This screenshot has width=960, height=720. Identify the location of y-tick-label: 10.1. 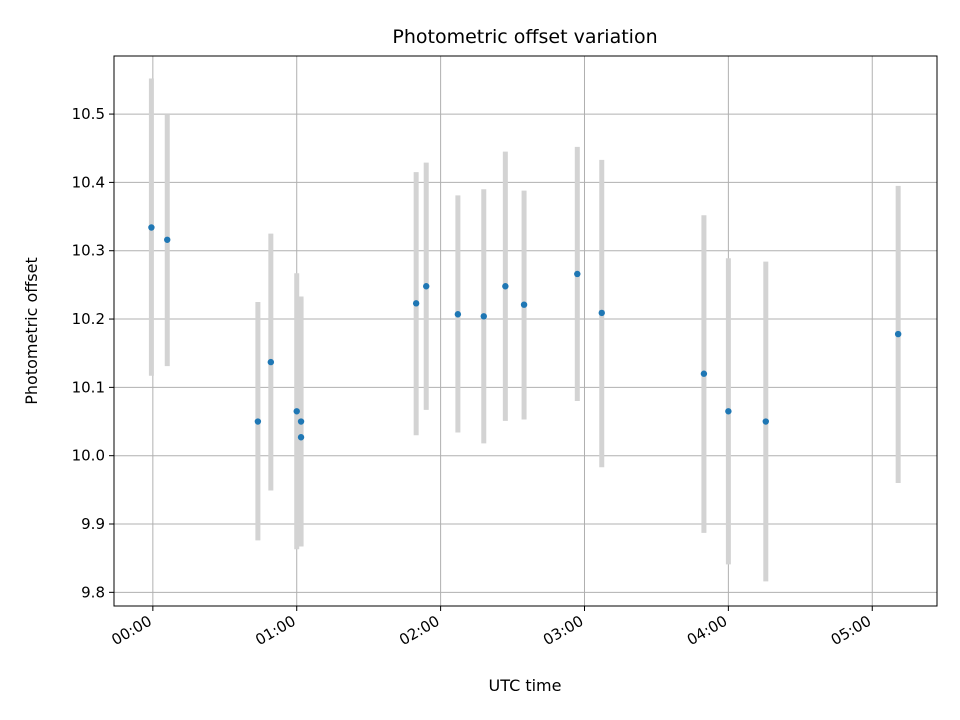
(88, 387).